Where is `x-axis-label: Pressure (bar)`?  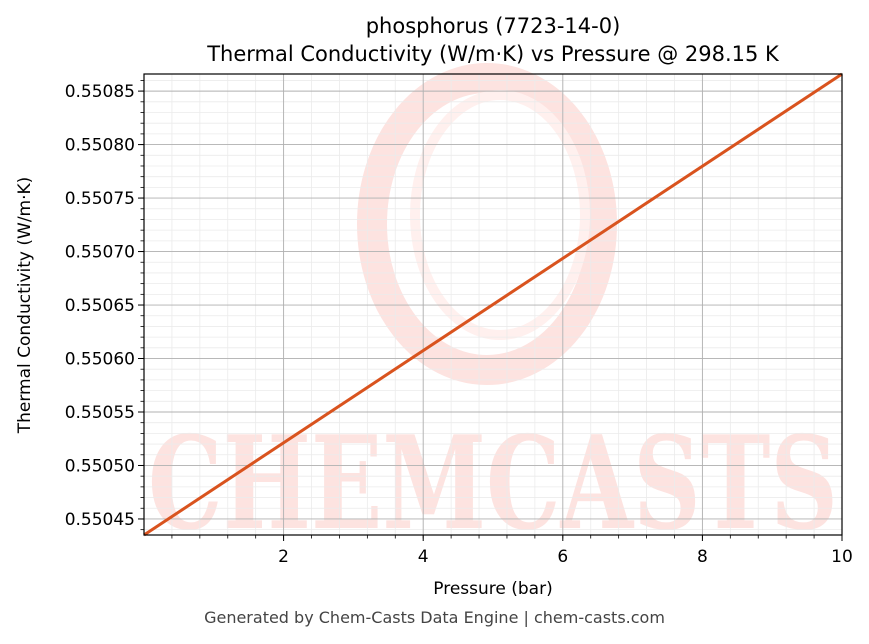 x-axis-label: Pressure (bar) is located at coordinates (492, 589).